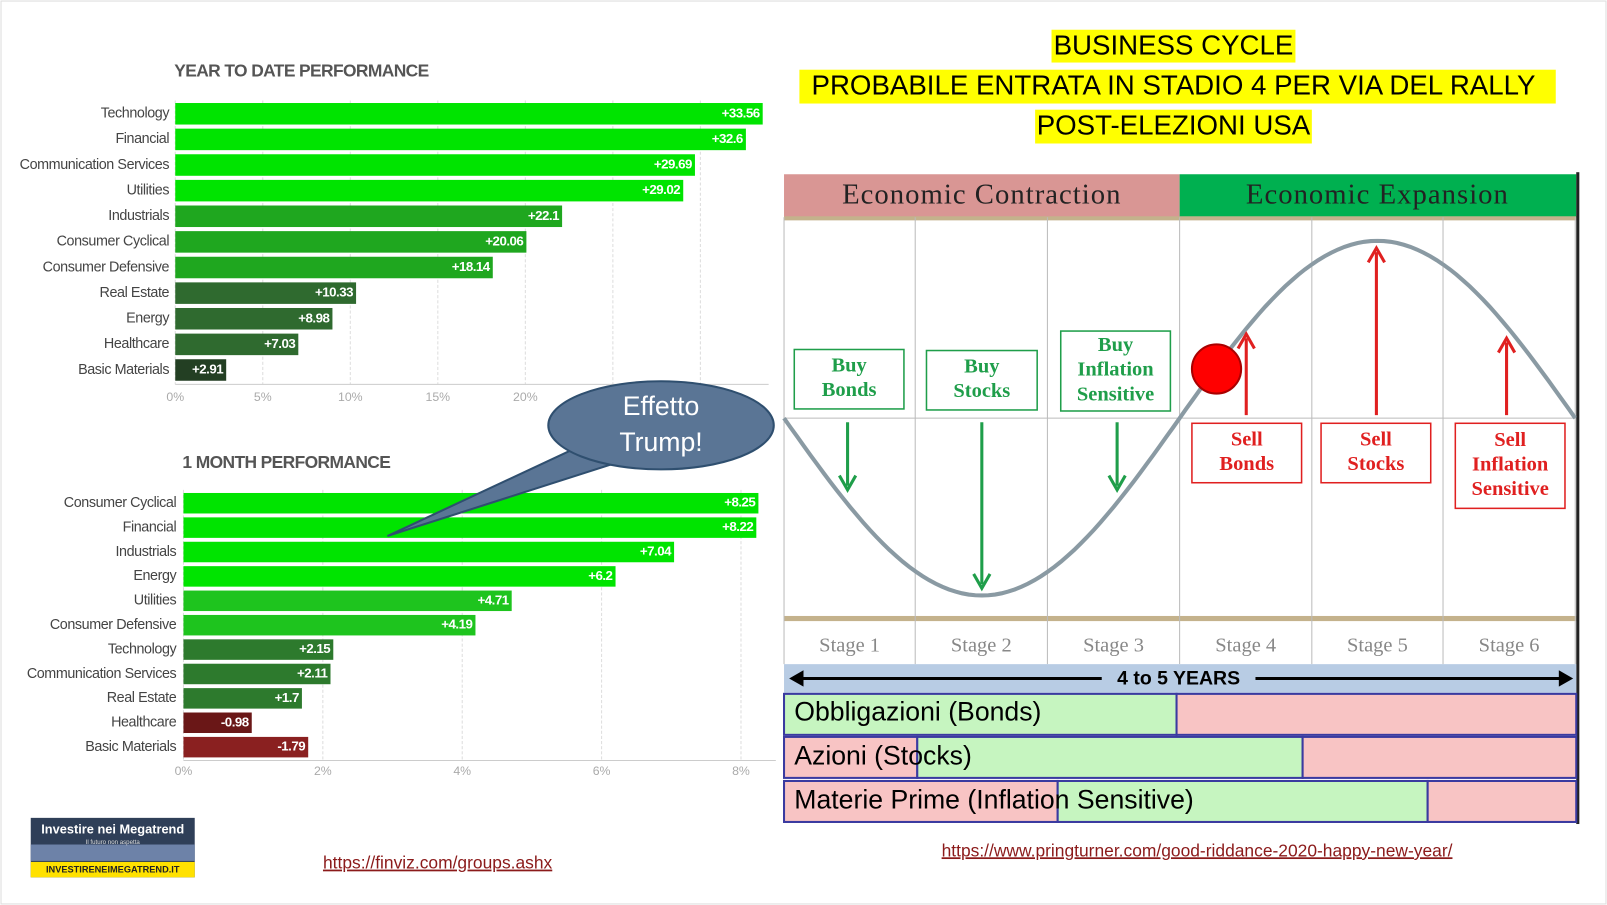  What do you see at coordinates (287, 697) in the screenshot?
I see `value-label: +1.7` at bounding box center [287, 697].